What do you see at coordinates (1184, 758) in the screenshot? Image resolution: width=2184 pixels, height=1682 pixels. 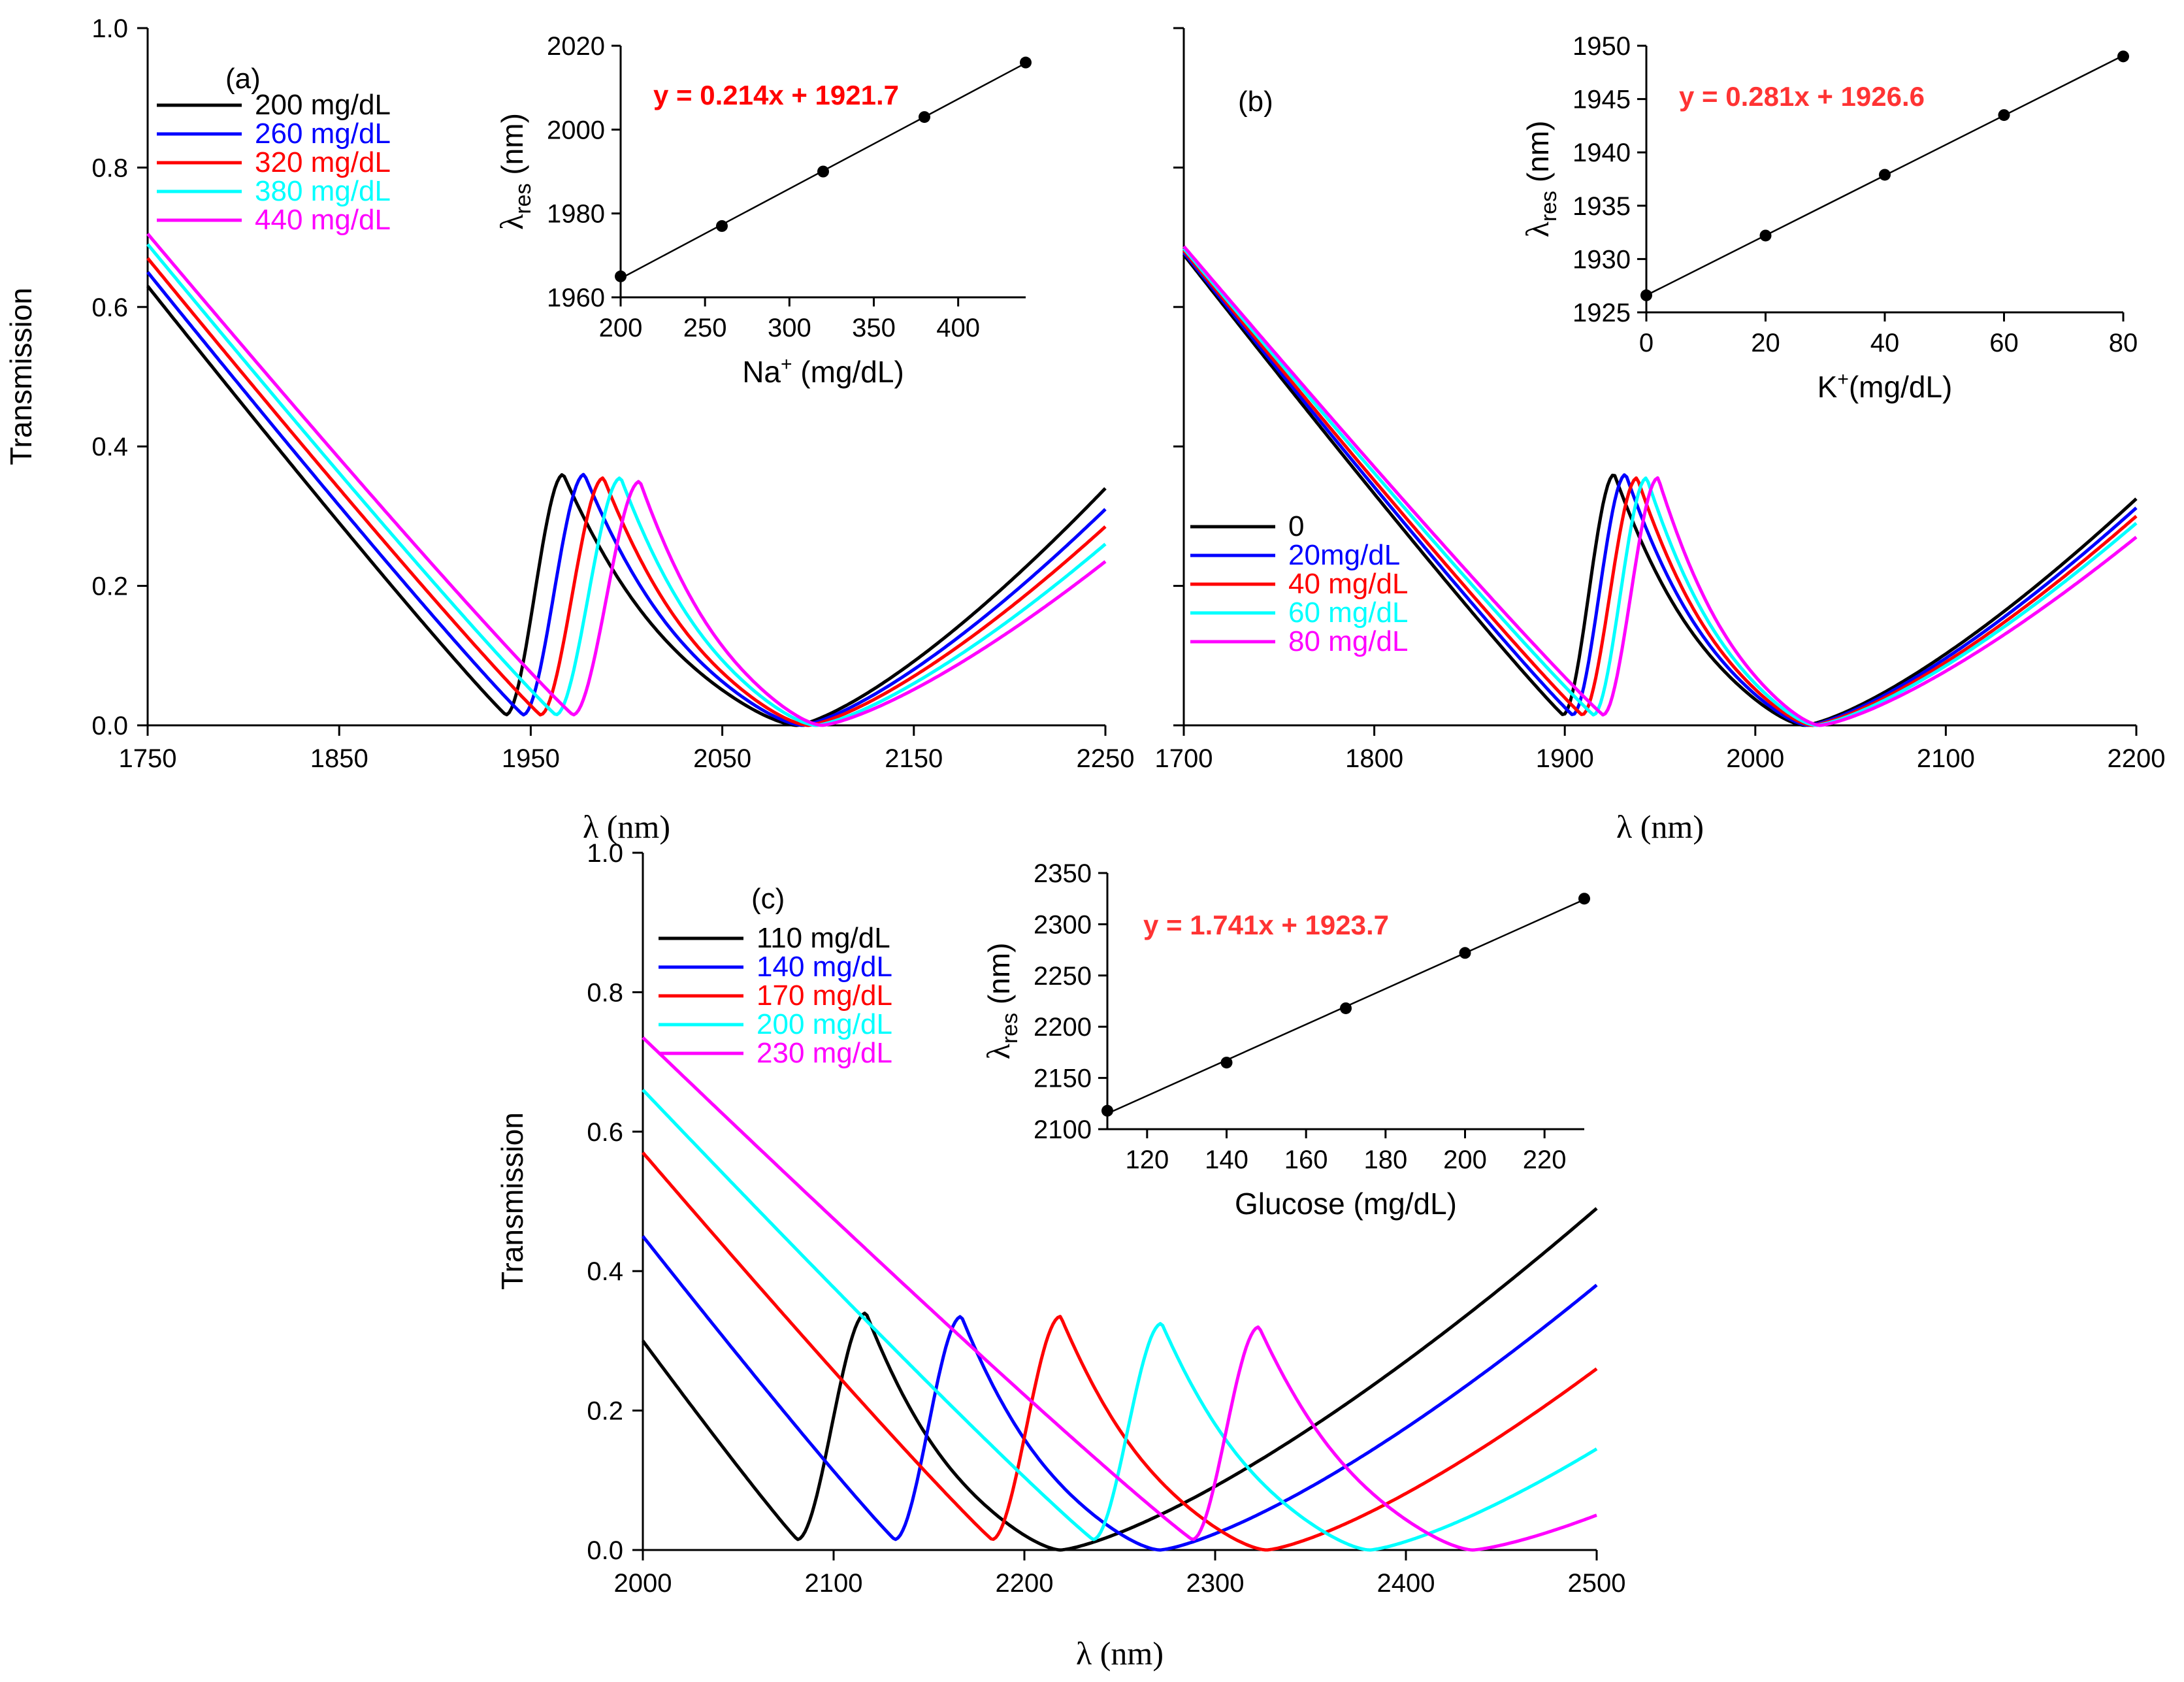 I see `x-tick-label: 1700` at bounding box center [1184, 758].